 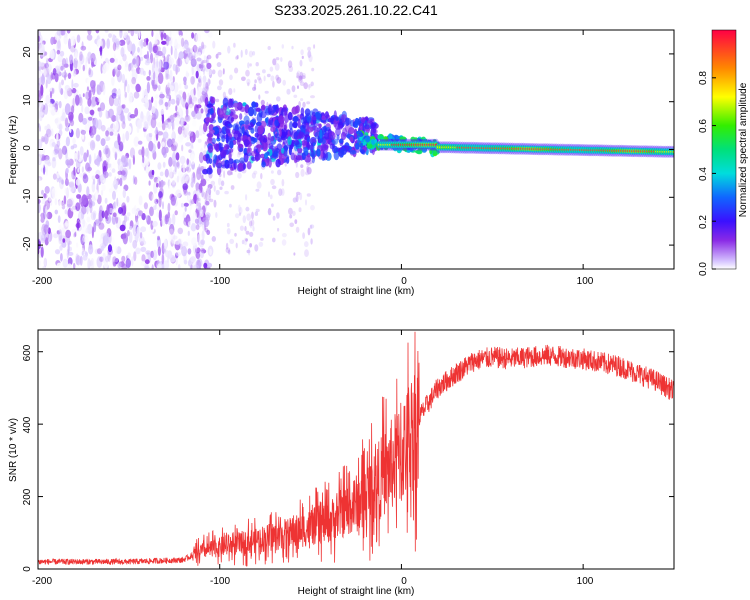 What do you see at coordinates (703, 269) in the screenshot?
I see `colorbar-tick-0.0: 0.0` at bounding box center [703, 269].